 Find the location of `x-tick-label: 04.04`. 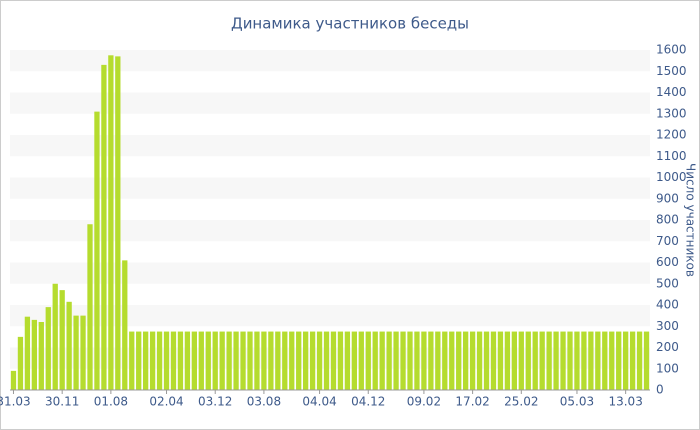

x-tick-label: 04.04 is located at coordinates (319, 402).